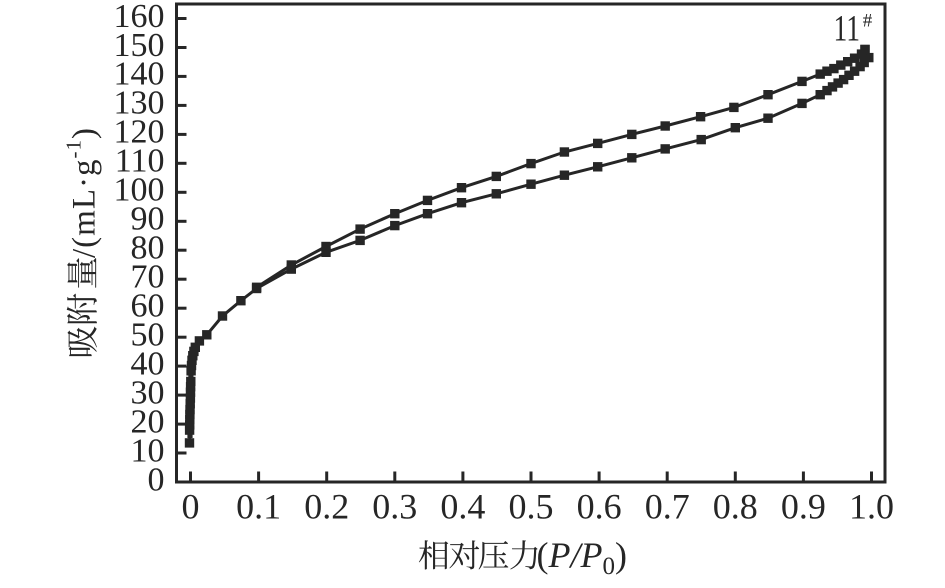 This screenshot has height=588, width=945. Describe the element at coordinates (735, 507) in the screenshot. I see `svg-text: 0.8` at that location.